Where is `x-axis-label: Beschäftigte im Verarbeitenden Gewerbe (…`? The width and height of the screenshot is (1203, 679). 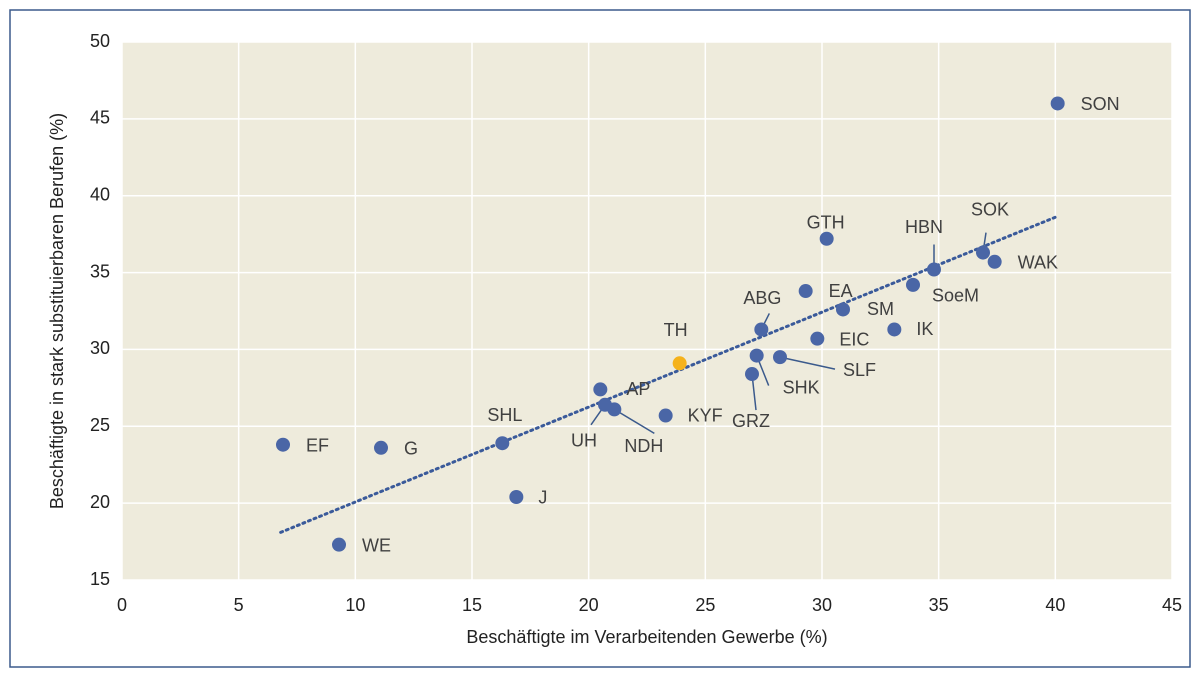
x-axis-label: Beschäftigte im Verarbeitenden Gewerbe (… is located at coordinates (646, 637).